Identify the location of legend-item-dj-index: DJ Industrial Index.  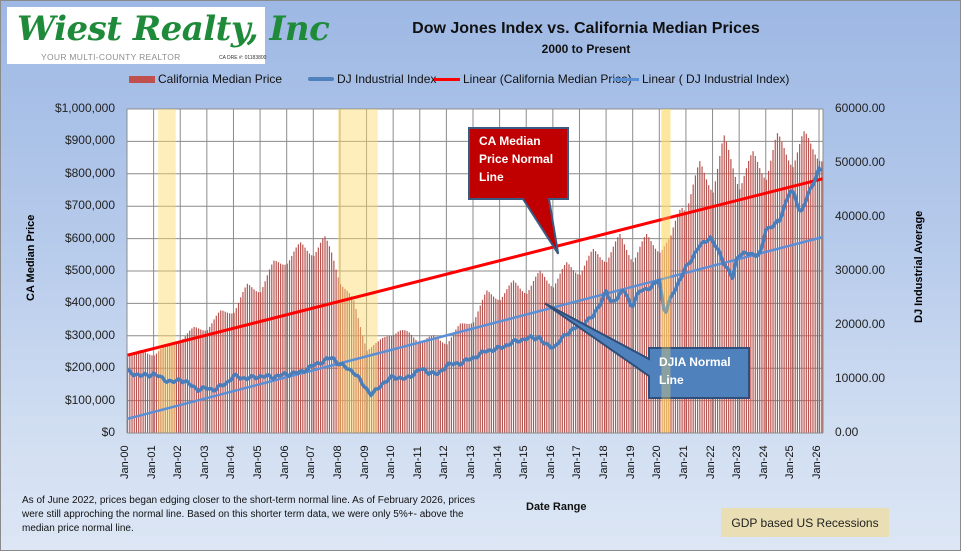
(372, 79).